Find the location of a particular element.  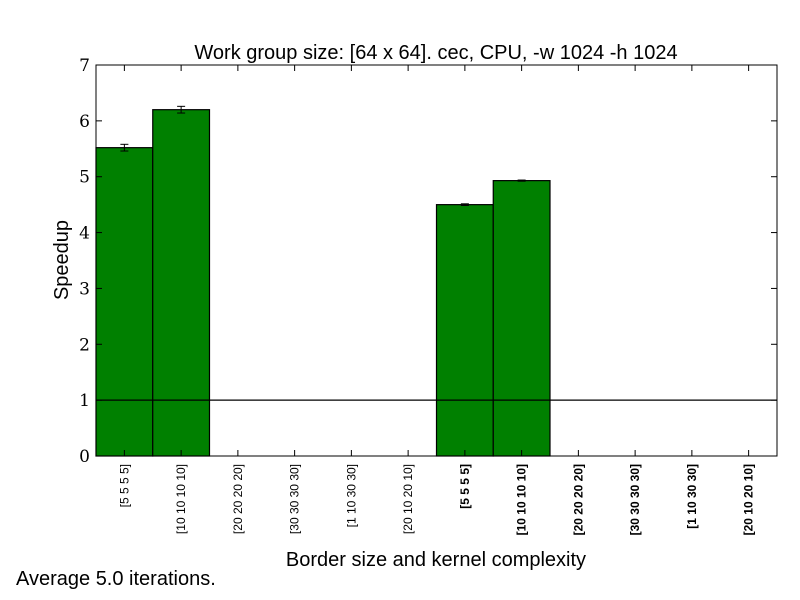

y-axis-label: Speedup is located at coordinates (62, 260).